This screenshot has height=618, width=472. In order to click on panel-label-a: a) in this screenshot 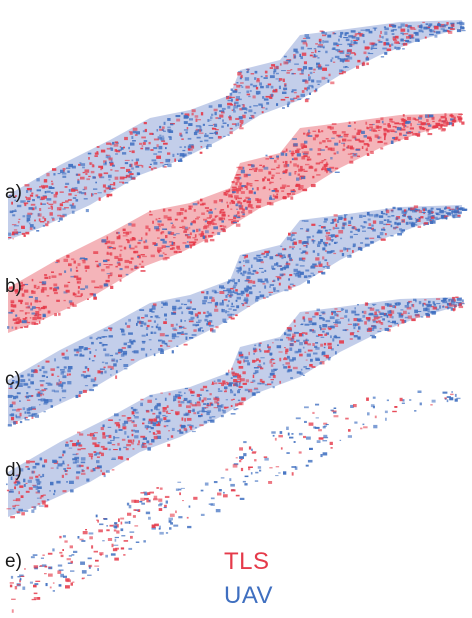, I will do `click(13, 192)`.